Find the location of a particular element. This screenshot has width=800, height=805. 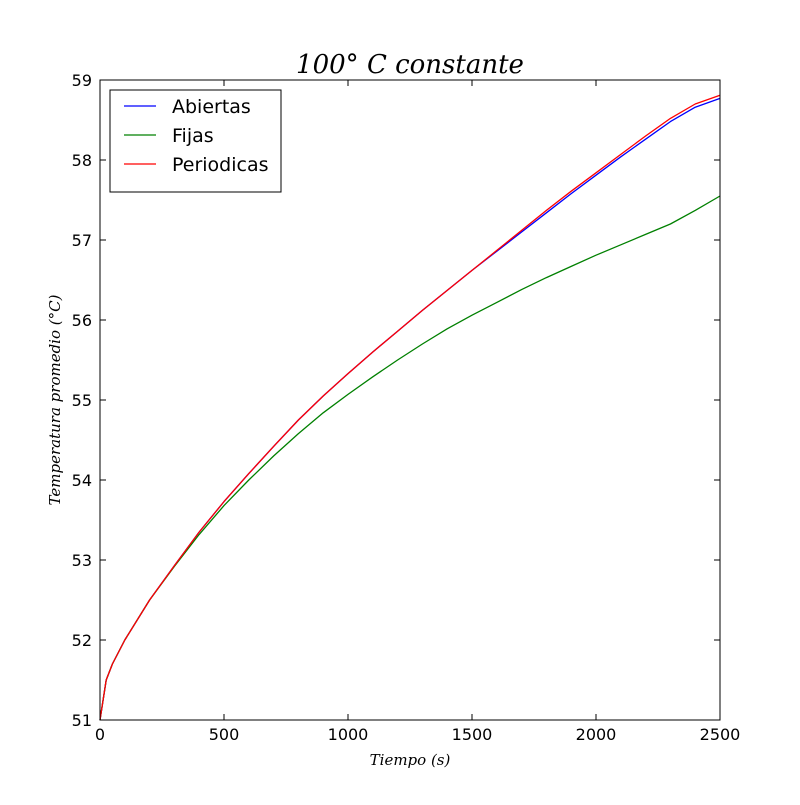

legend-label-fijas: Fijas is located at coordinates (193, 136).